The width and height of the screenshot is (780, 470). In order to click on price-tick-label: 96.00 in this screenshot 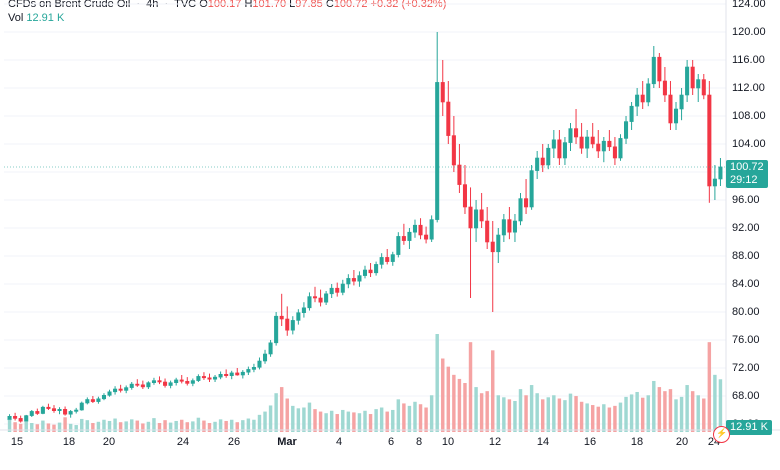, I will do `click(746, 200)`.